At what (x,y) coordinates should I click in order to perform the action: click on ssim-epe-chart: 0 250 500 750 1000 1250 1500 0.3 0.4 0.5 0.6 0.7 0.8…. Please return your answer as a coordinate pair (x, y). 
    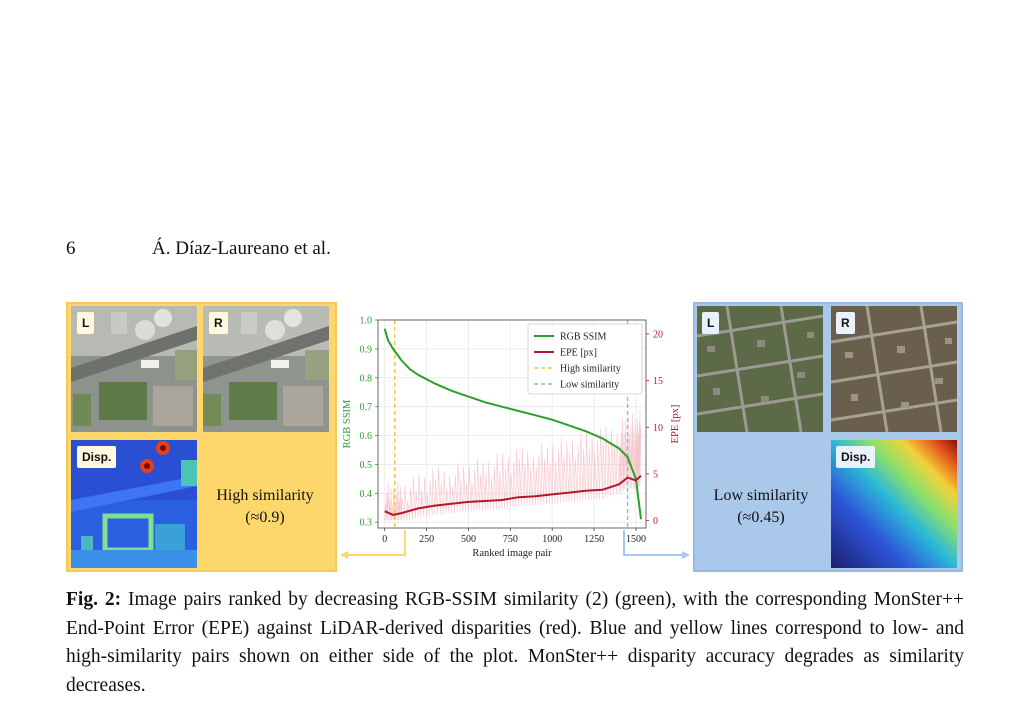
    Looking at the image, I should click on (515, 437).